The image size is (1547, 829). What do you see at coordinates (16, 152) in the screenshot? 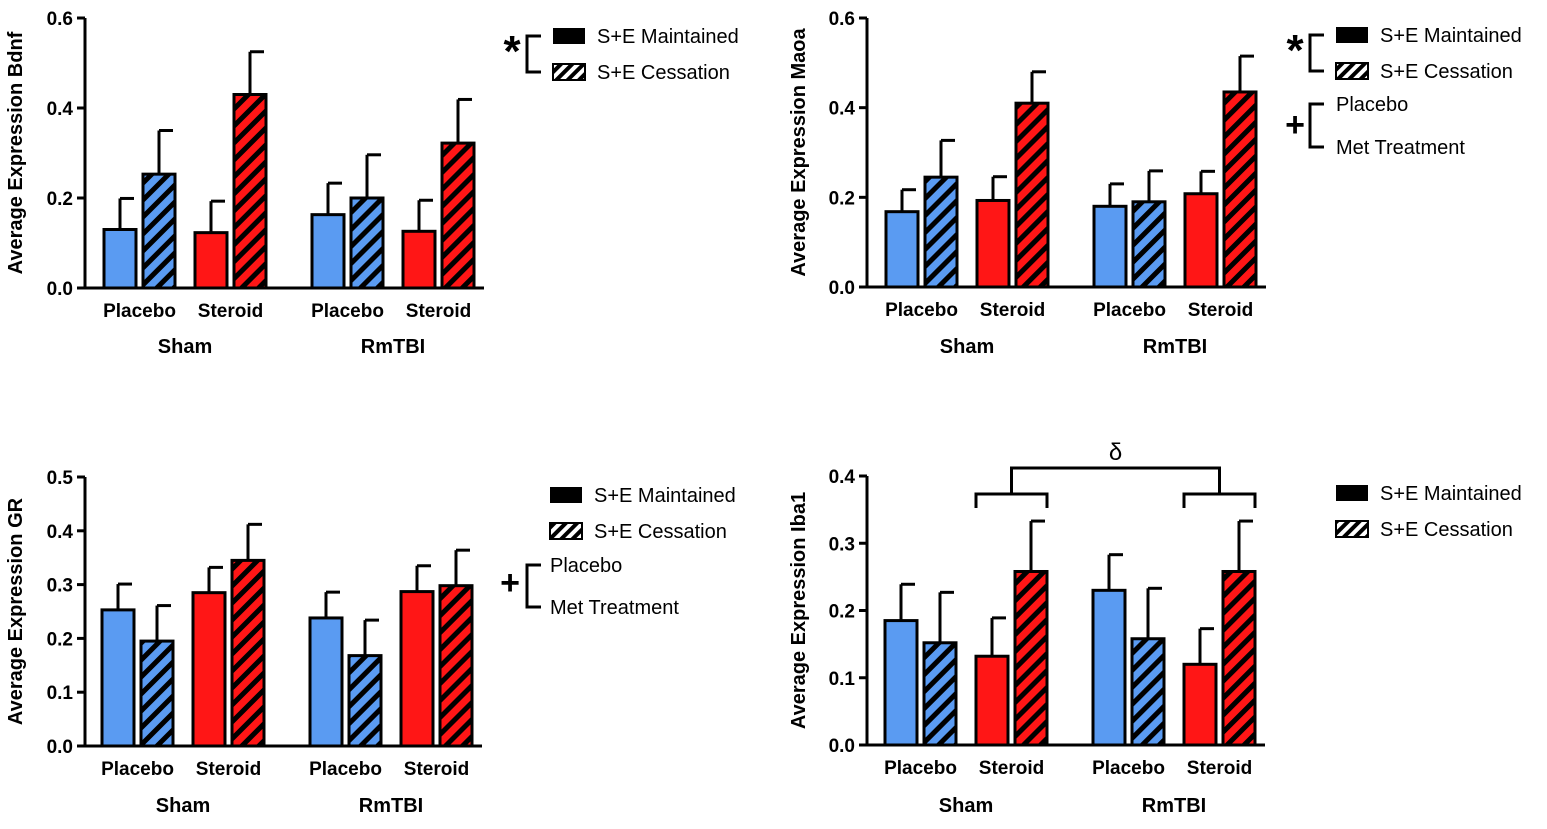
I see `y-axis-label: Average Expression Bdnf` at bounding box center [16, 152].